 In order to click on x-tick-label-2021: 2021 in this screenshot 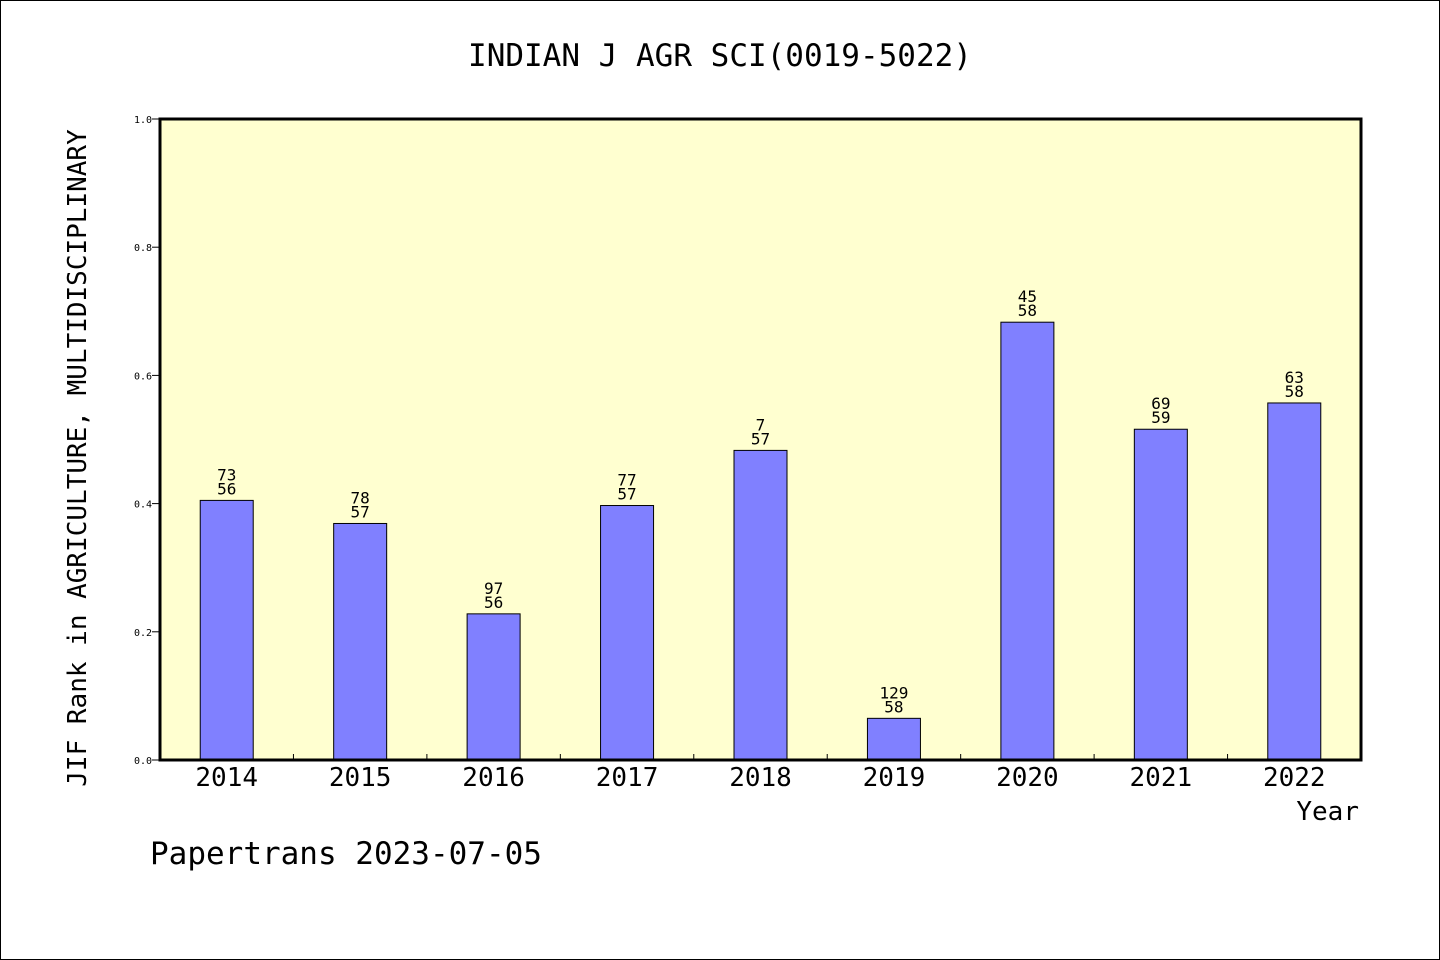, I will do `click(1161, 778)`.